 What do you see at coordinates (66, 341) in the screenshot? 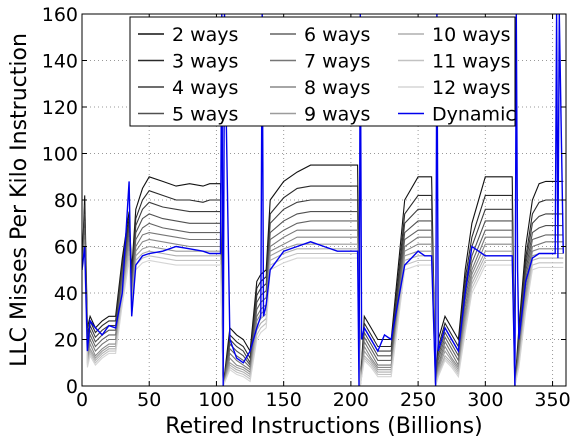
I see `y-tick-label: 20` at bounding box center [66, 341].